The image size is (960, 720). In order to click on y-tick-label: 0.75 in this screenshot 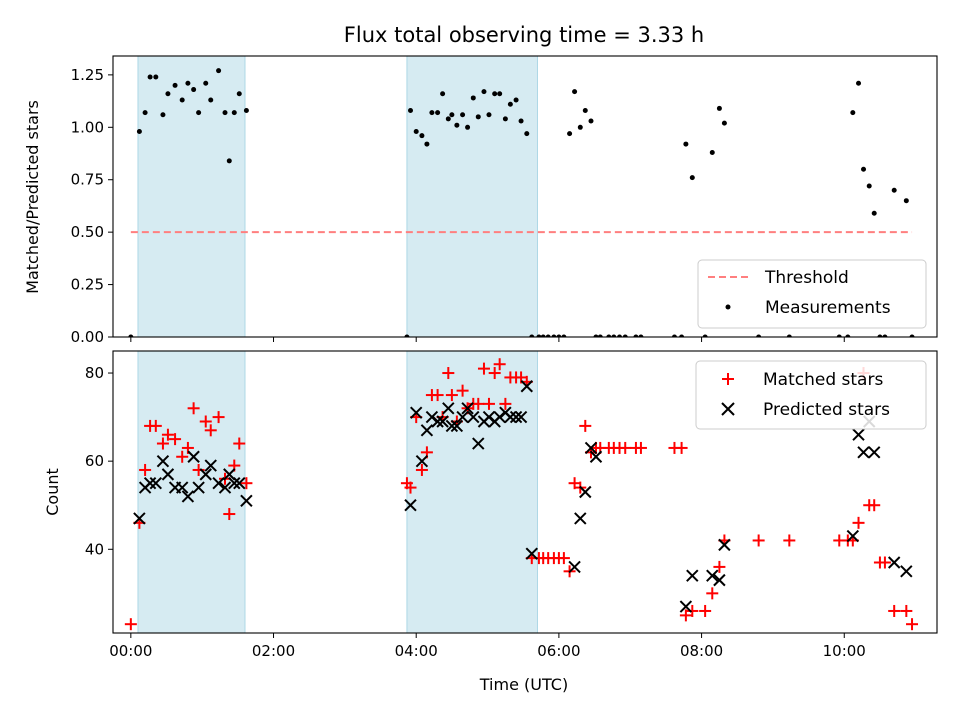, I will do `click(87, 180)`.